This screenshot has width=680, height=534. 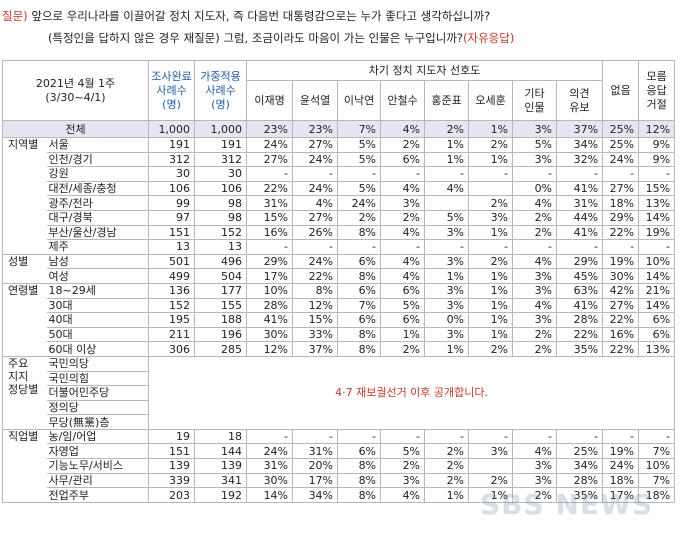 I want to click on sample-weighted-cell: 312, so click(x=221, y=159).